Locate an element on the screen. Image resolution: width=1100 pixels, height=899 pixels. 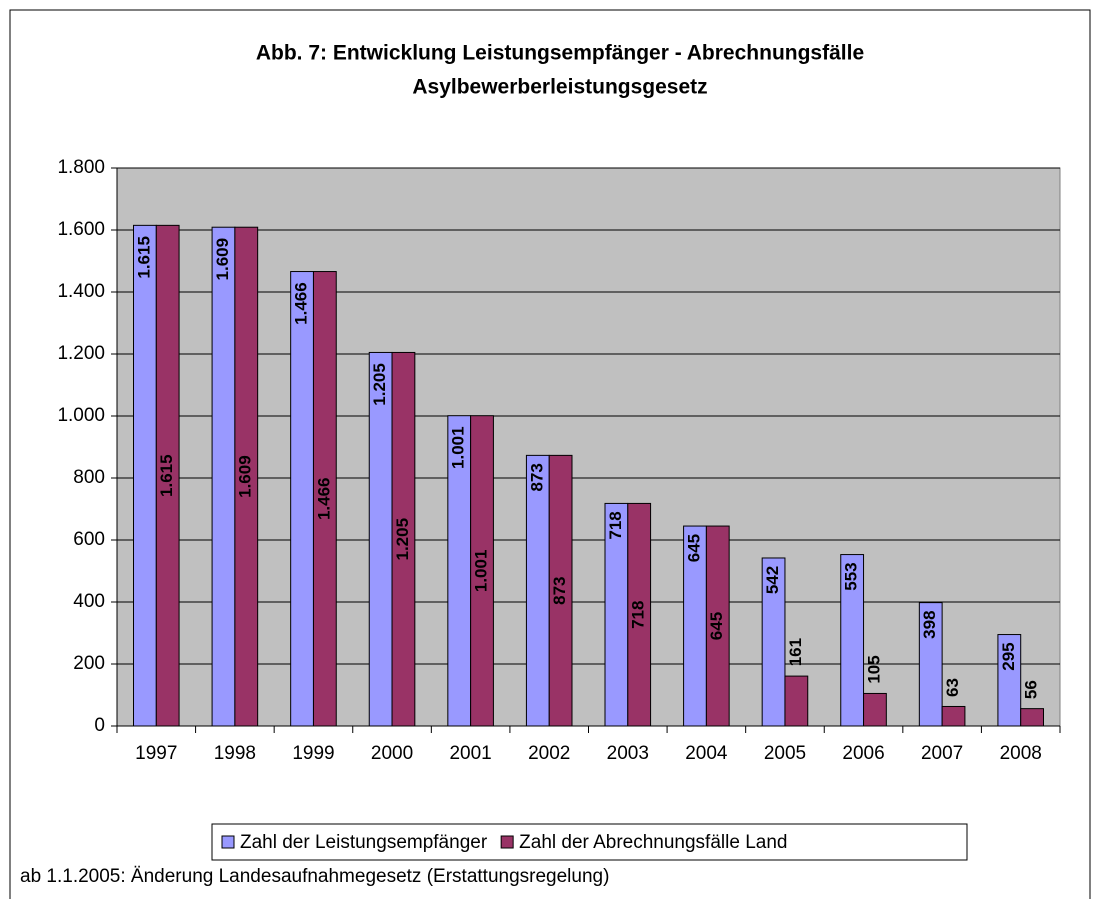
x-tick-label: 2002 is located at coordinates (549, 753).